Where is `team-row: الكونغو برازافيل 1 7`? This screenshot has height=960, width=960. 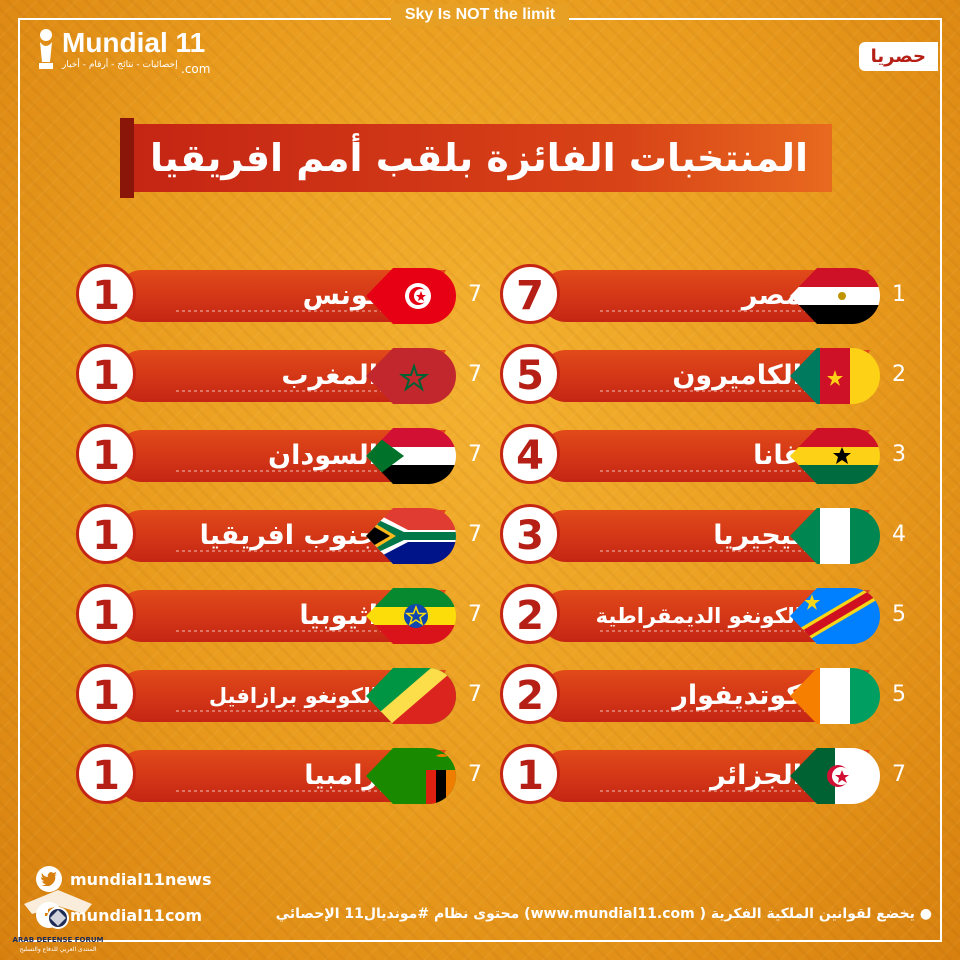 team-row: الكونغو برازافيل 1 7 is located at coordinates (282, 695).